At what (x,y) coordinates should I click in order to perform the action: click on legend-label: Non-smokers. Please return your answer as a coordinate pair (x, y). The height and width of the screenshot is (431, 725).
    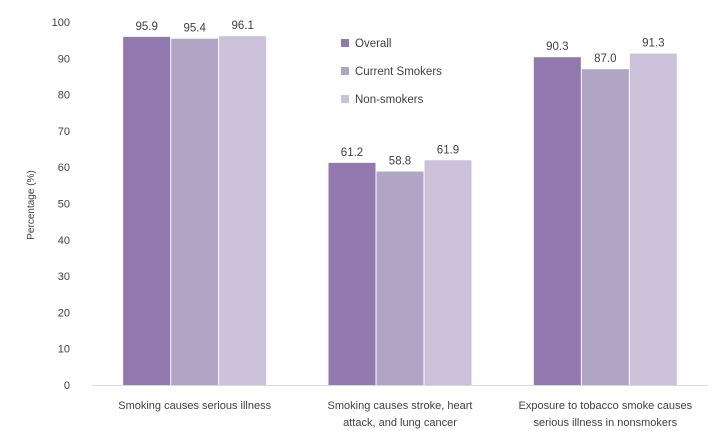
    Looking at the image, I should click on (389, 100).